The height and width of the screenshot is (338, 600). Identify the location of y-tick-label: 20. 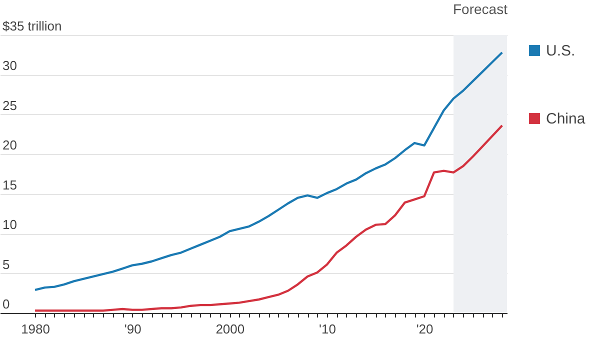
(9, 145).